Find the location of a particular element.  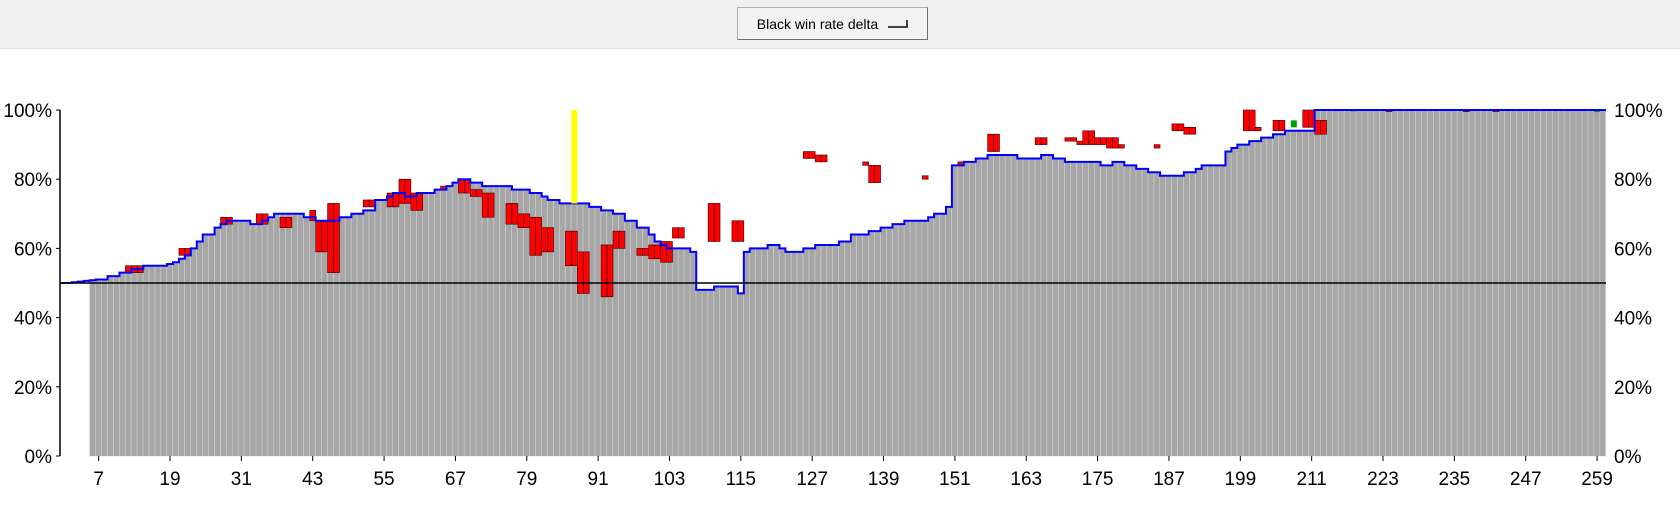

y-tick-right-5: 100% is located at coordinates (1638, 111).